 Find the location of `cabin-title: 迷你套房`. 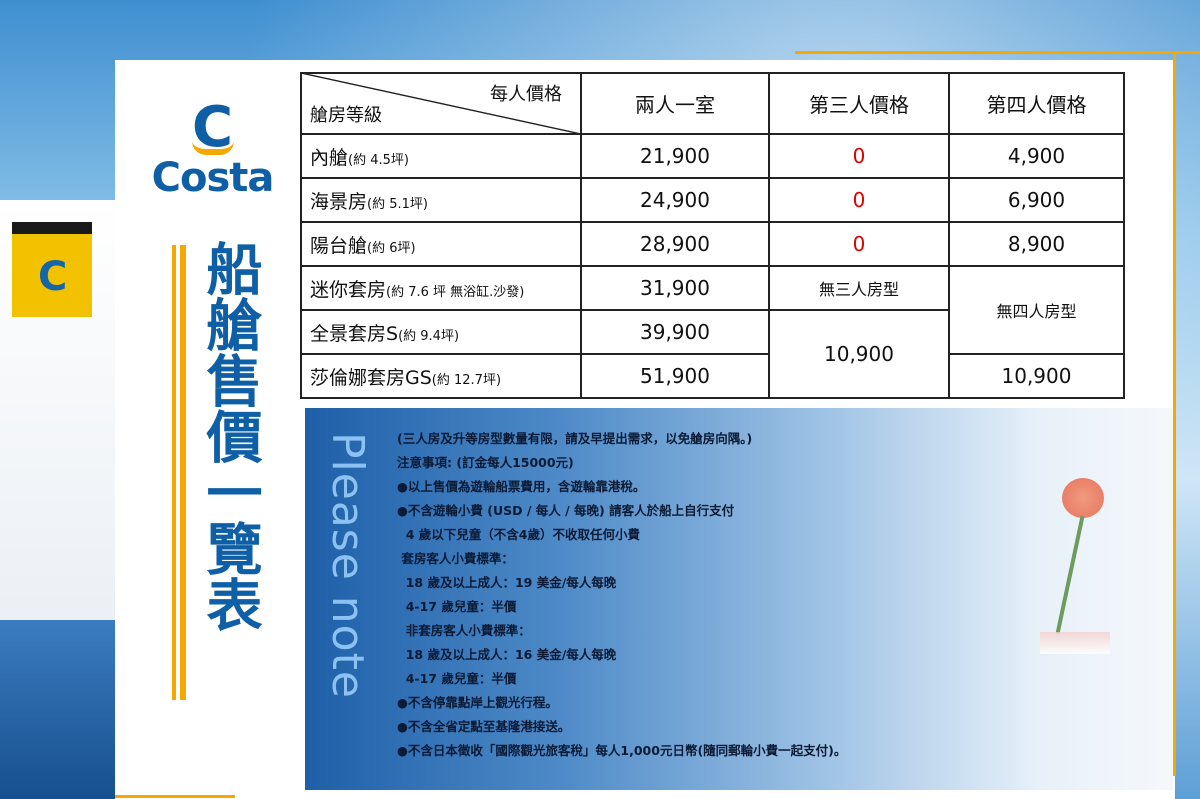

cabin-title: 迷你套房 is located at coordinates (348, 289).